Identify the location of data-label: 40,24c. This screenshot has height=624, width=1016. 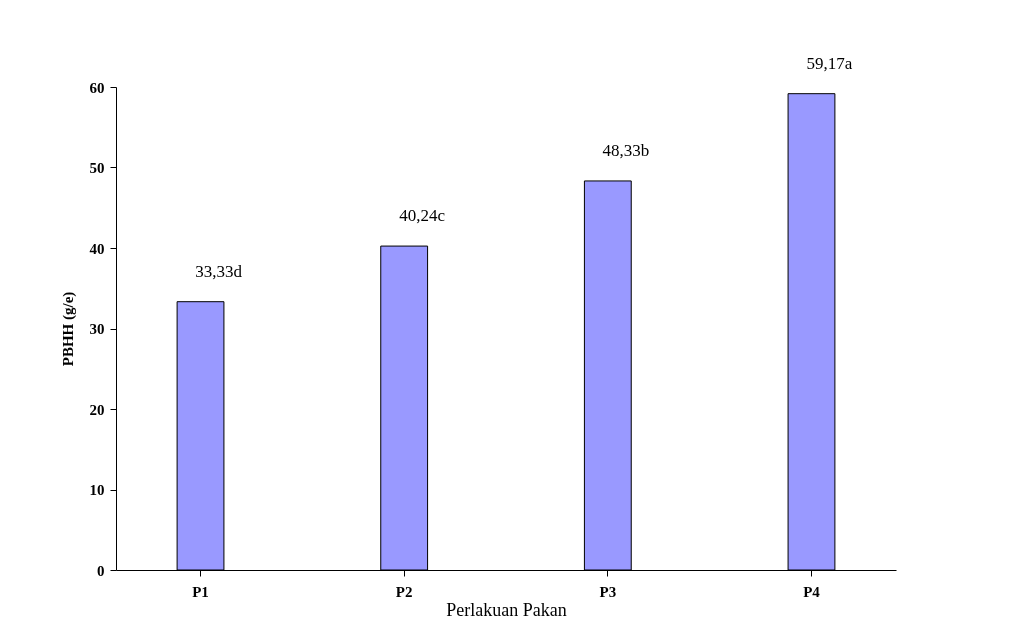
(422, 216).